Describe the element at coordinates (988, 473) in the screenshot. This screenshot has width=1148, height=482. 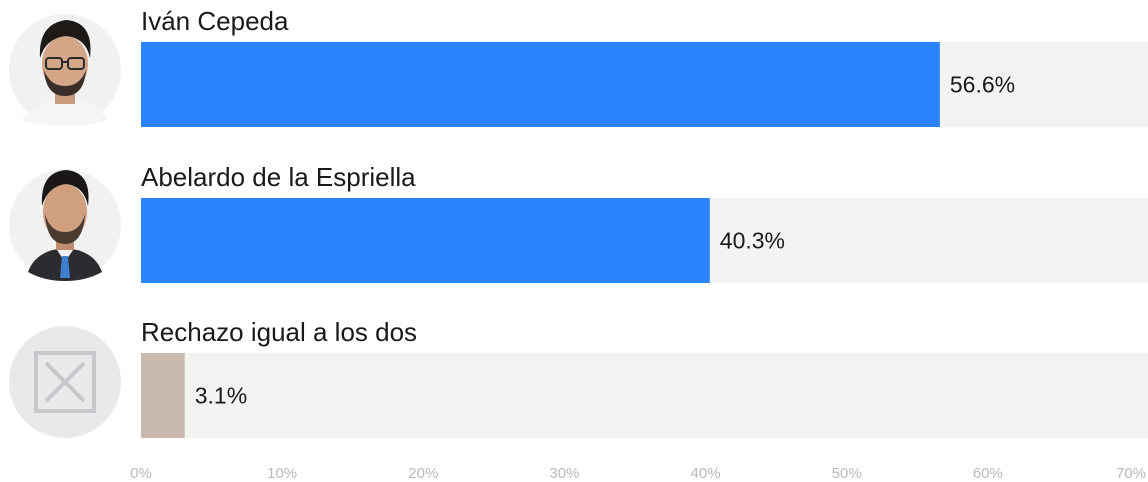
I see `x-tick-label: 60%` at that location.